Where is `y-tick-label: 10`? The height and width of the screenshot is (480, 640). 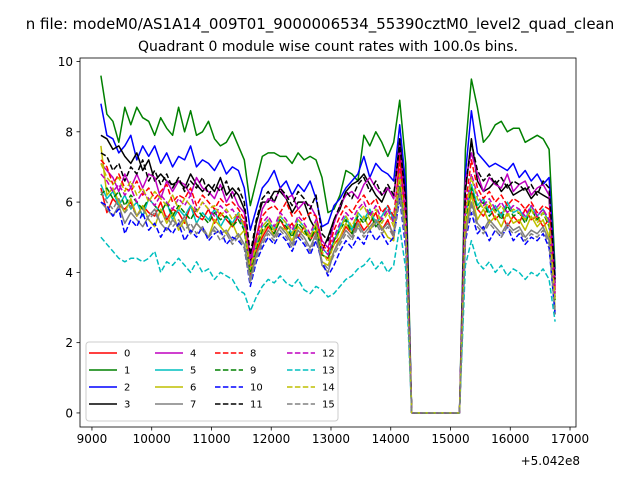
y-tick-label: 10 is located at coordinates (65, 62).